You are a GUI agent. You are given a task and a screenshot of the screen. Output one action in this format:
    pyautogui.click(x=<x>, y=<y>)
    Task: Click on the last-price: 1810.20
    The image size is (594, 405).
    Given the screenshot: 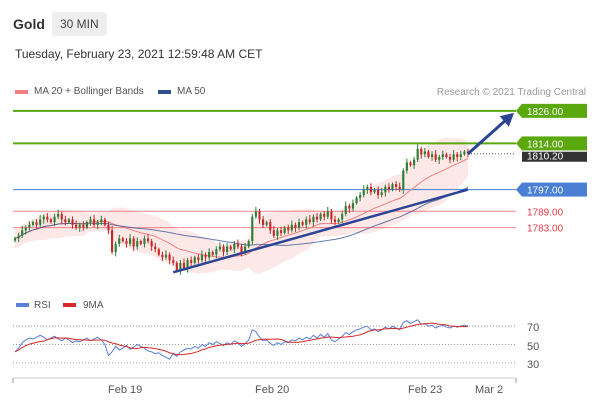 What is the action you would take?
    pyautogui.click(x=527, y=157)
    